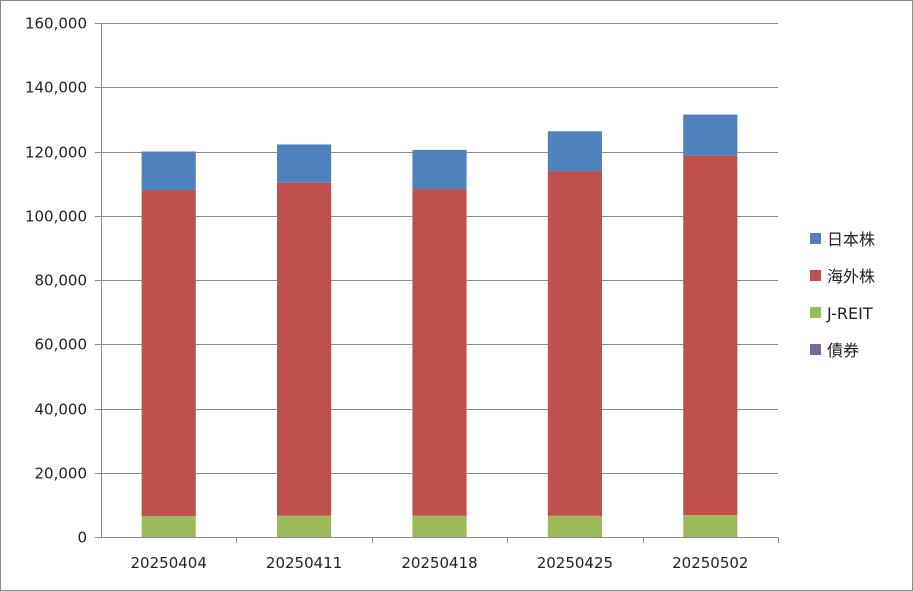 This screenshot has height=591, width=913. Describe the element at coordinates (56, 217) in the screenshot. I see `y-tick-label: 100,000` at that location.